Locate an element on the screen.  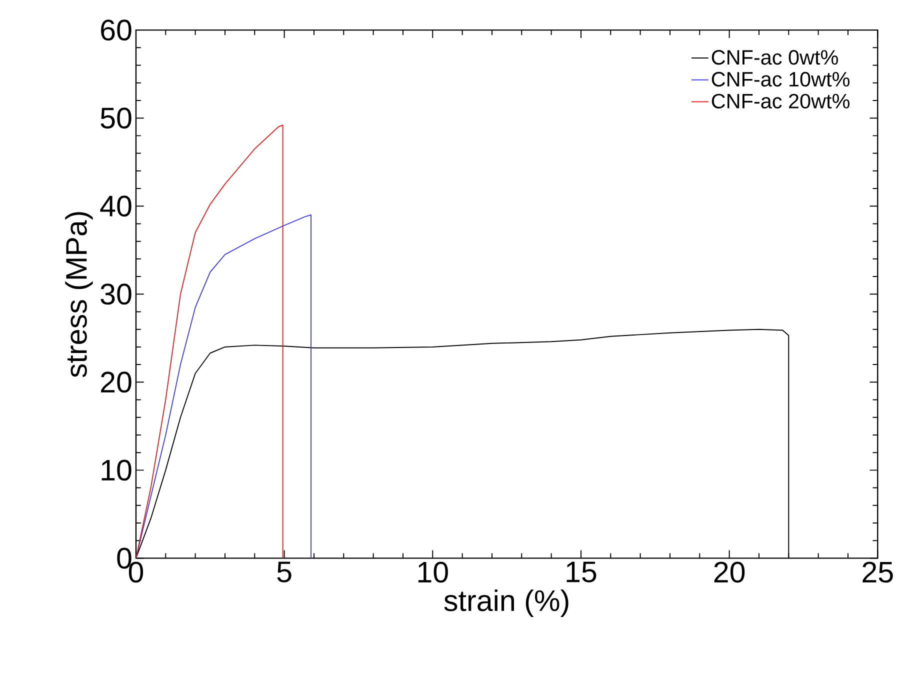
y-axis-title: stress (MPa) is located at coordinates (79, 295).